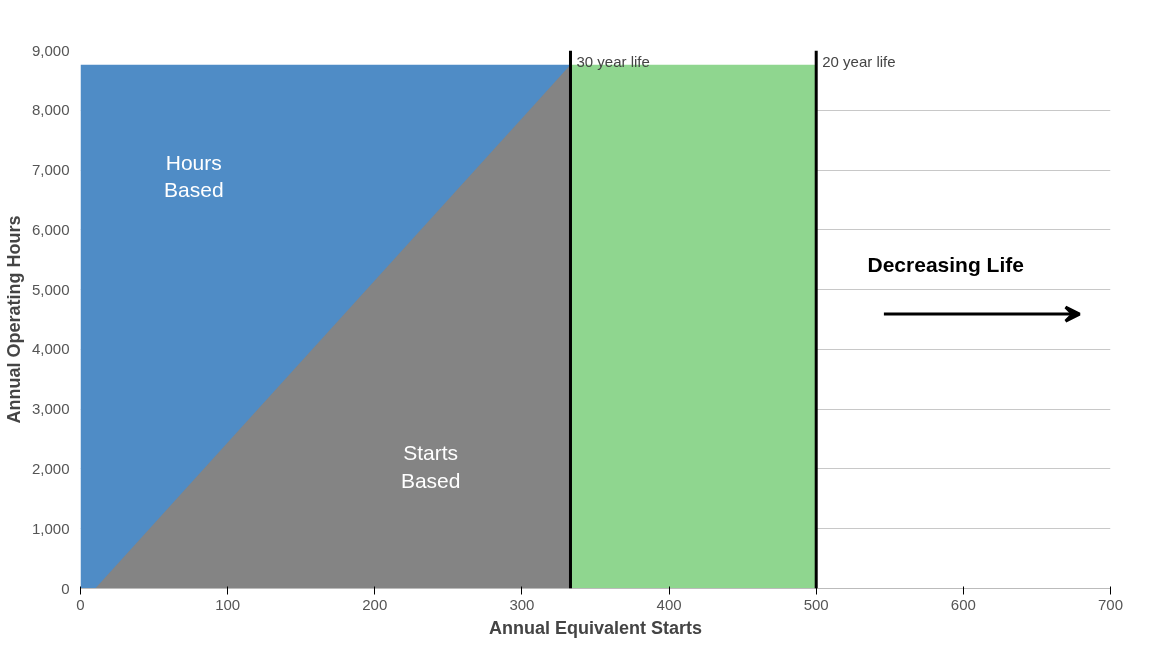  Describe the element at coordinates (50, 170) in the screenshot. I see `y-tick-label: 7,000` at that location.